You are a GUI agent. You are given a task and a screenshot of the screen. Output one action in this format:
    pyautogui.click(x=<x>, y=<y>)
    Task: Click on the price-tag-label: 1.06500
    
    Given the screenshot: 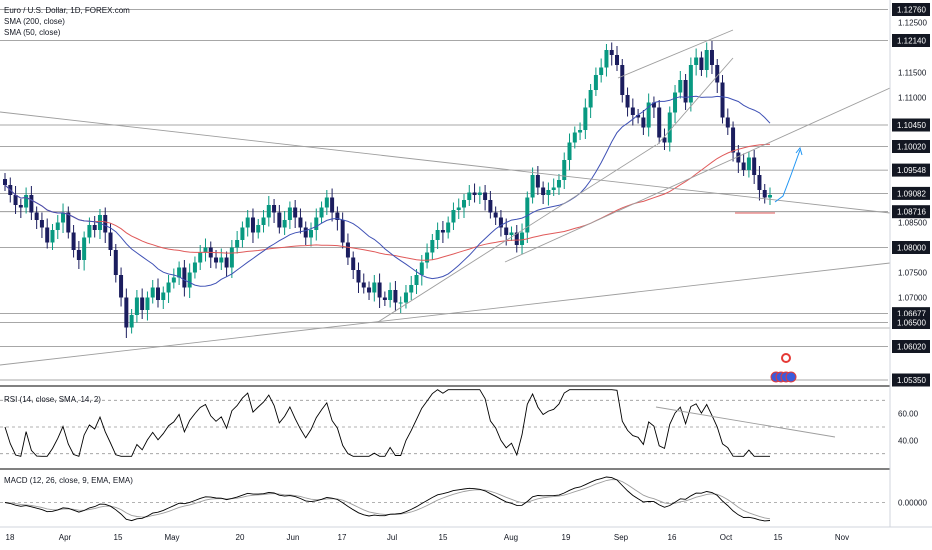 What is the action you would take?
    pyautogui.click(x=911, y=323)
    